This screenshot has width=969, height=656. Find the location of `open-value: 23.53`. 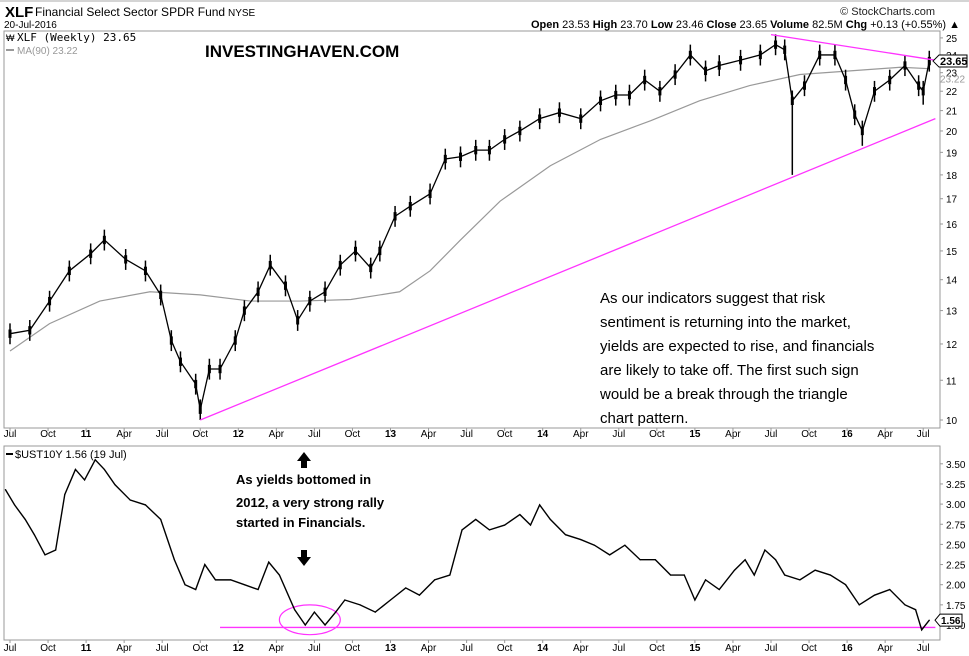

open-value: 23.53 is located at coordinates (576, 25).